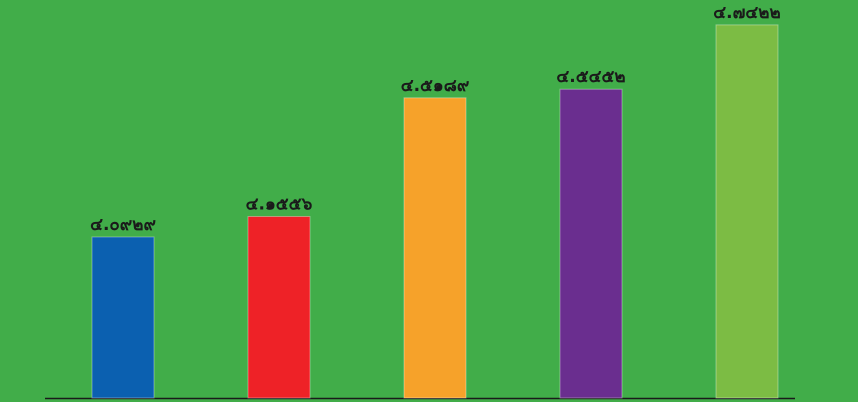  What do you see at coordinates (746, 13) in the screenshot?
I see `data-label: ๔.๗๔๒๒` at bounding box center [746, 13].